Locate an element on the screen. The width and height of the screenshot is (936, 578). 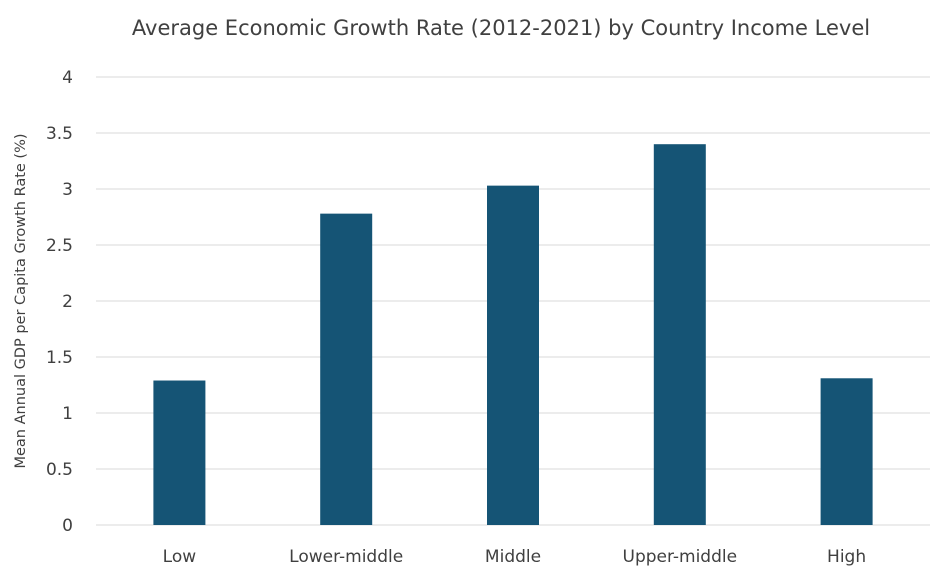
y-tick-label: 1 is located at coordinates (67, 414).